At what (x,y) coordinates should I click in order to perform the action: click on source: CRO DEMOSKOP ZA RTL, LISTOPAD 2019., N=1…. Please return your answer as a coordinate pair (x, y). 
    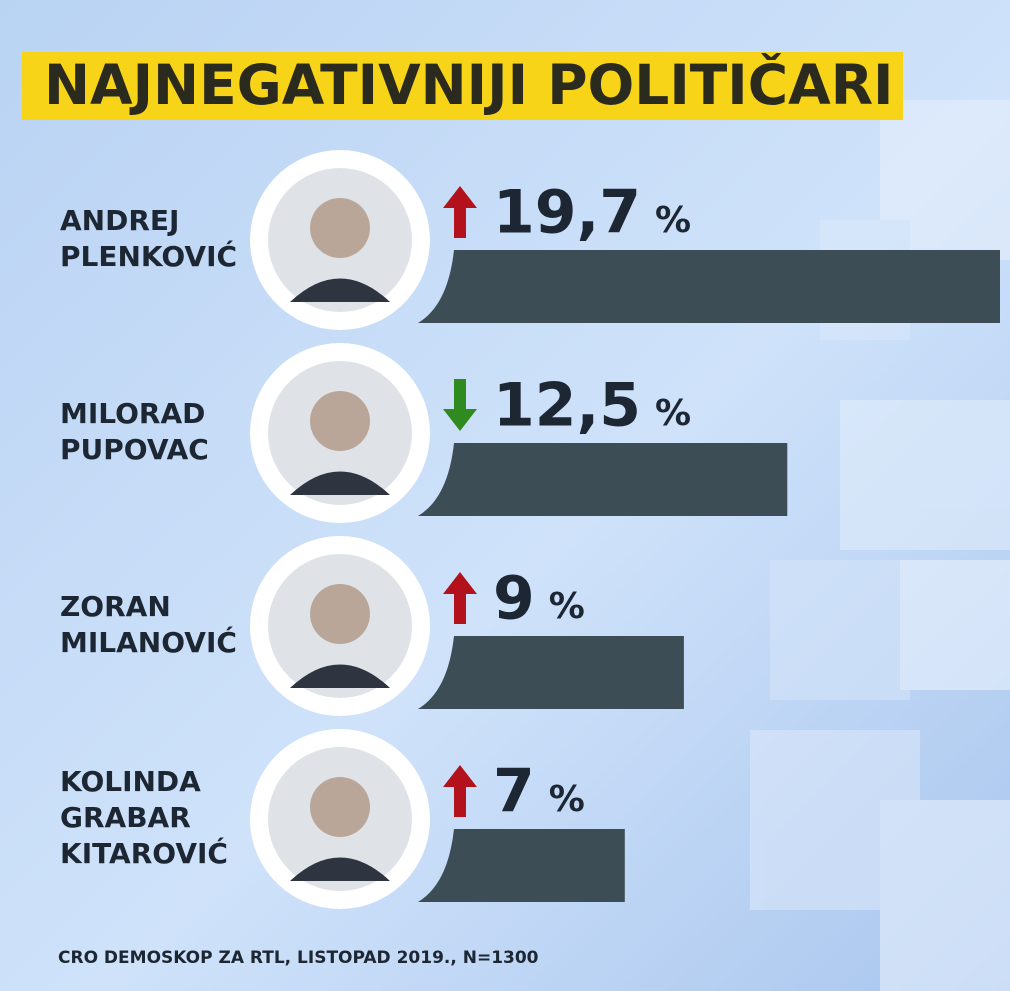
    Looking at the image, I should click on (298, 958).